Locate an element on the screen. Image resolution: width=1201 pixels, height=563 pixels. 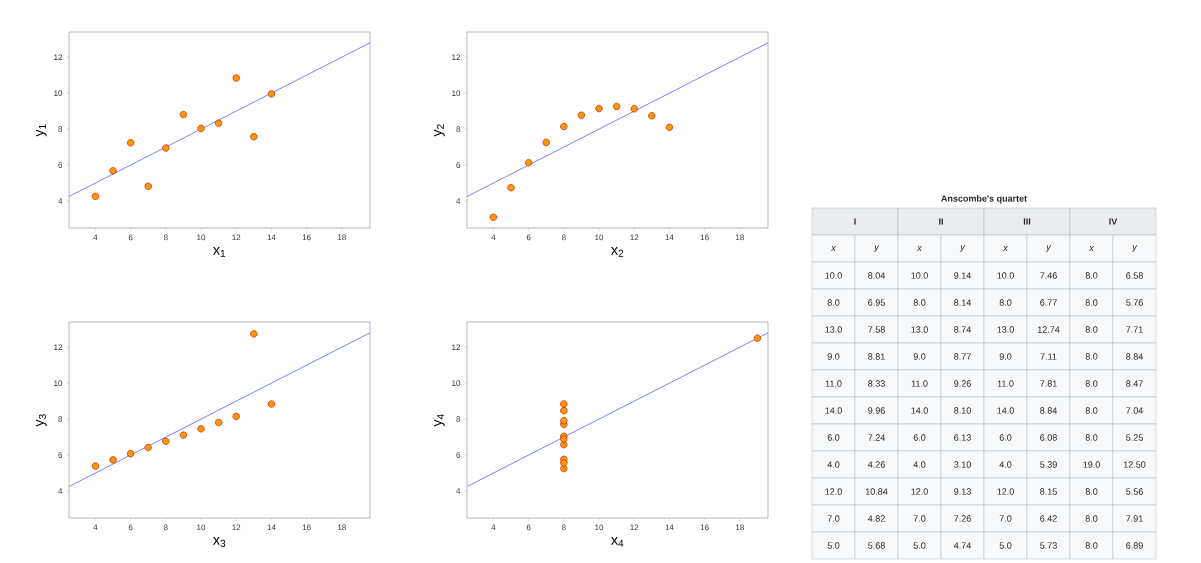
x-tick-label: 14 is located at coordinates (271, 527).